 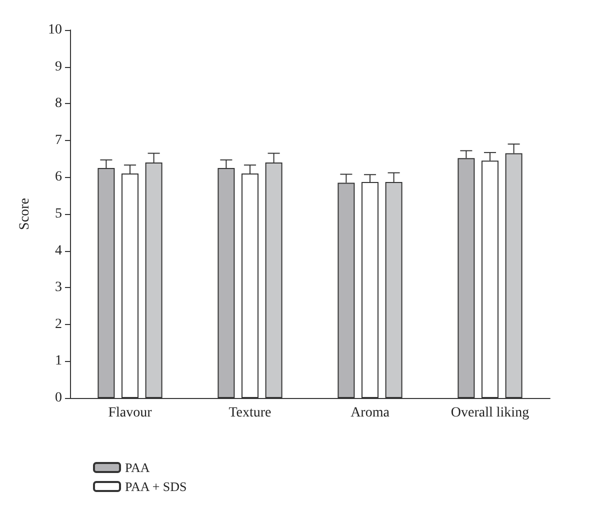 I want to click on x-tick-label: Flavour, so click(x=130, y=413).